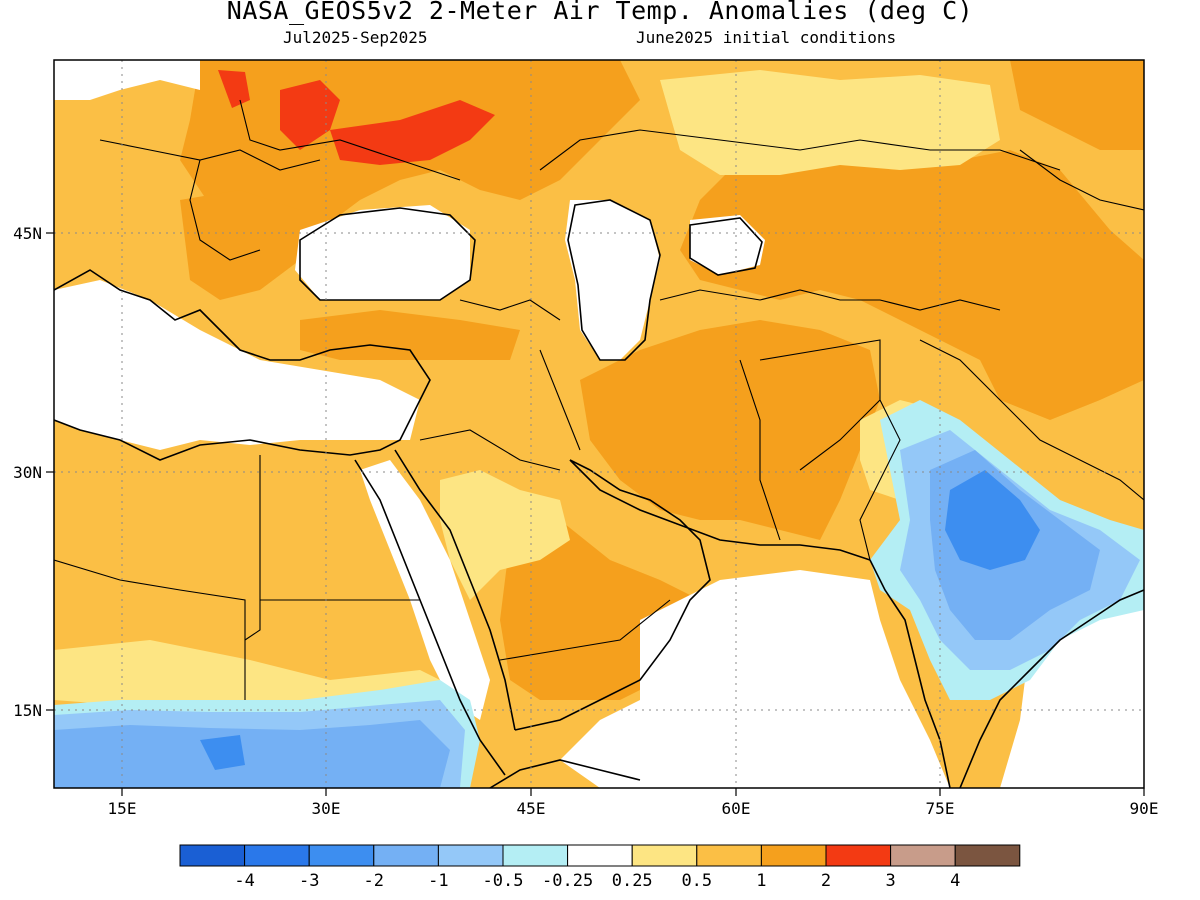  I want to click on coast-red-sea-east, so click(455, 590).